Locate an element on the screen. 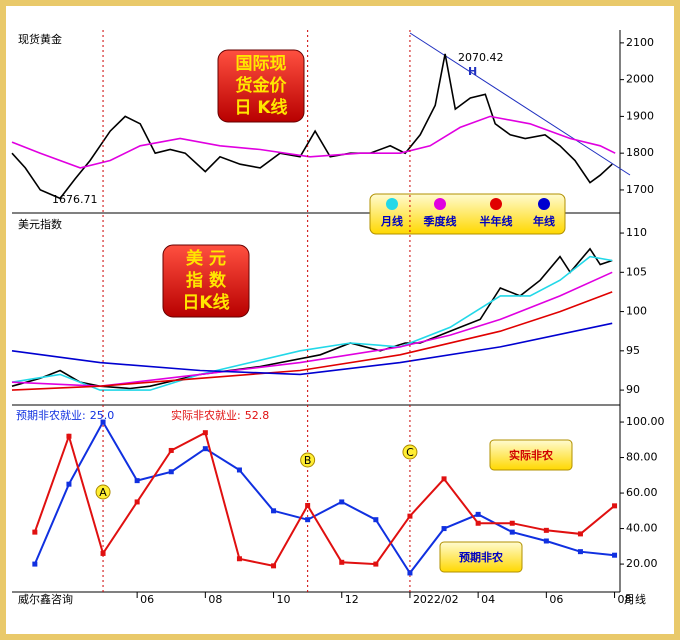  readout-label: 实际非农就业: is located at coordinates (206, 415).